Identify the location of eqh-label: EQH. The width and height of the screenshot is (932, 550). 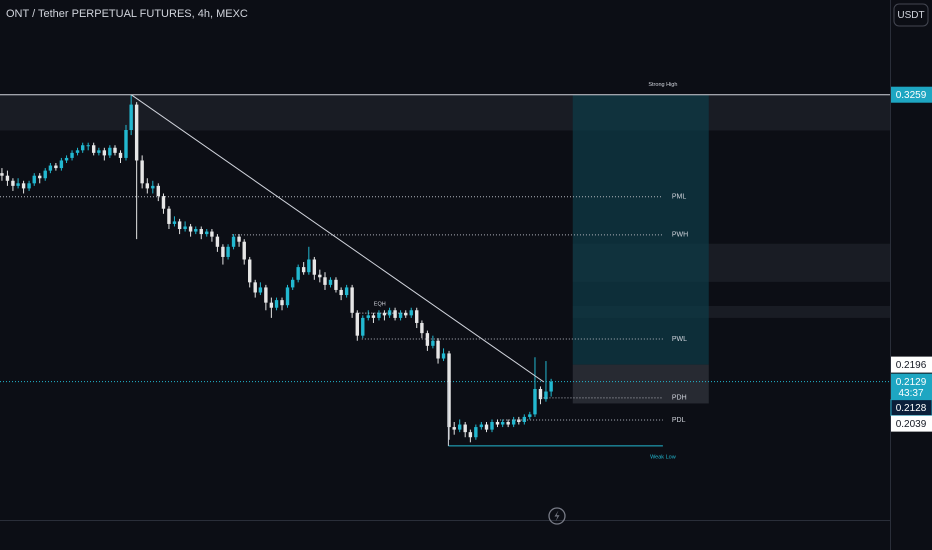
(380, 305).